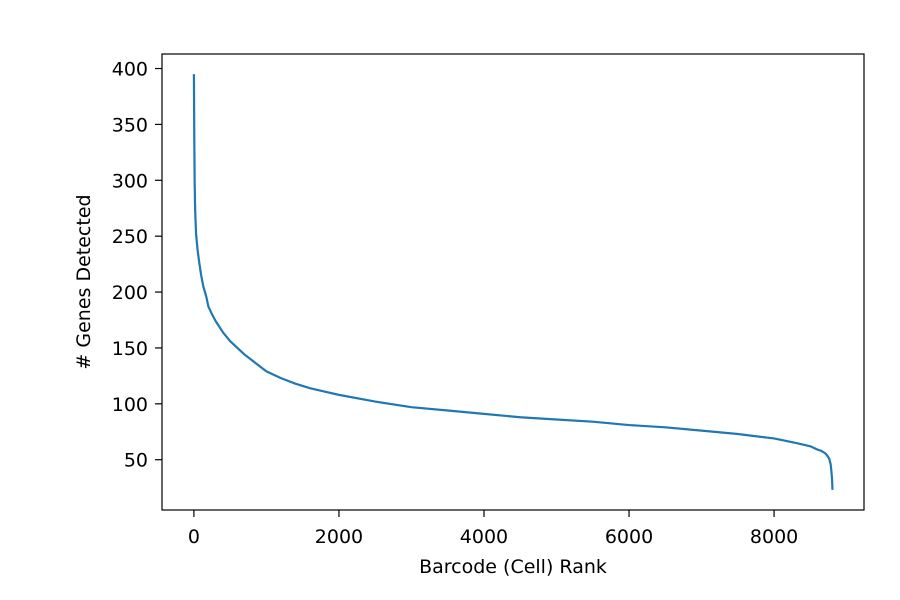  What do you see at coordinates (130, 70) in the screenshot?
I see `y-tick-label: 400` at bounding box center [130, 70].